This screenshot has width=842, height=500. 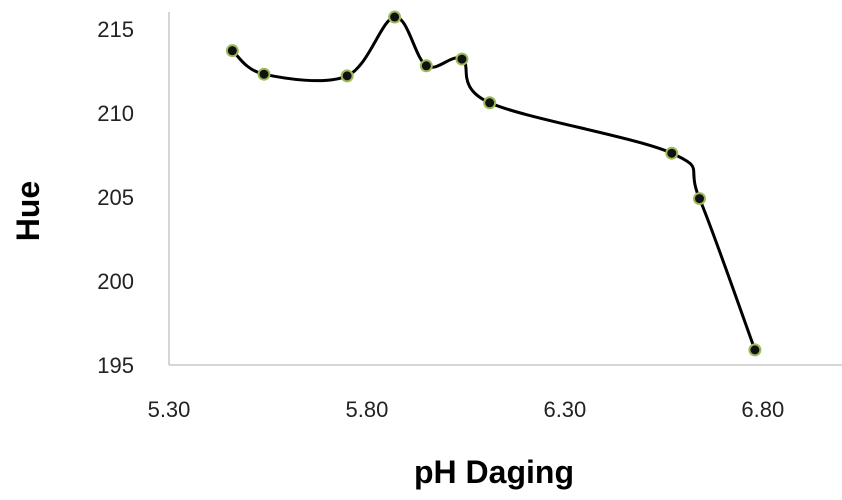 I want to click on y-tick-label: 215, so click(x=115, y=29).